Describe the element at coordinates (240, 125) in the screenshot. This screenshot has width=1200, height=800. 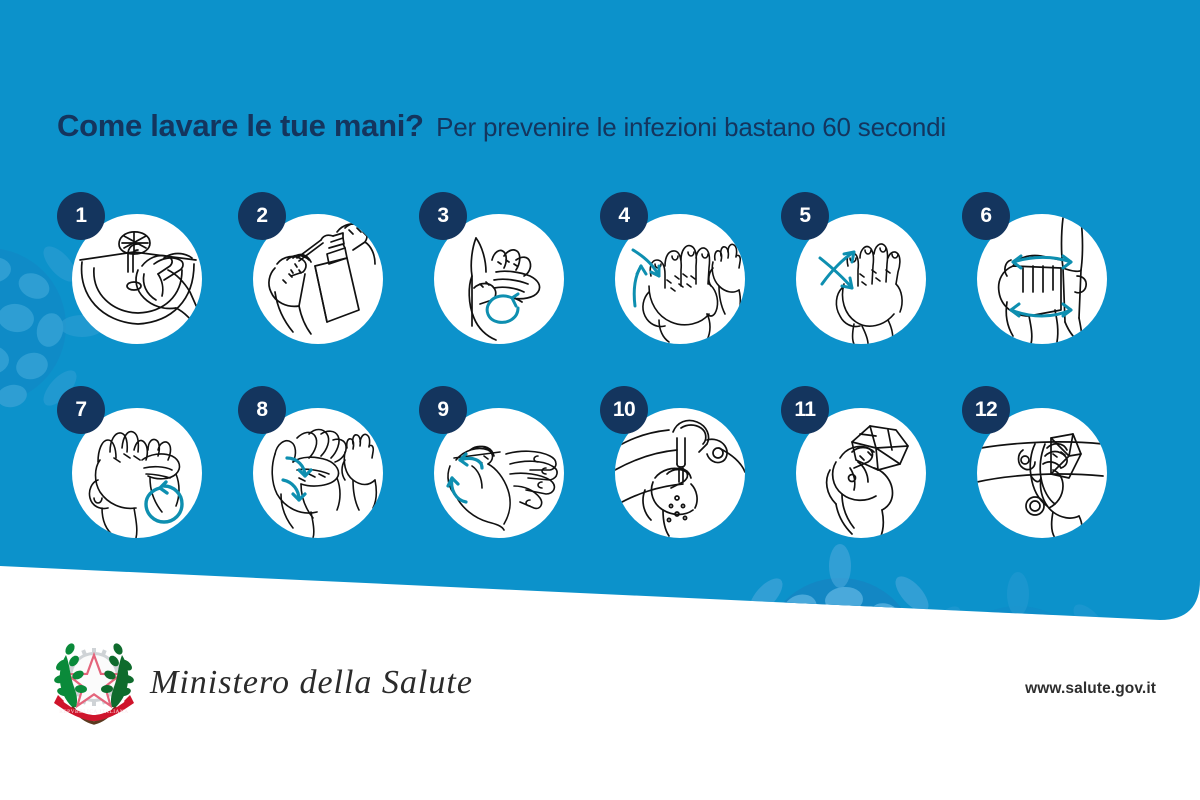
I see `page-title: Come lavare le tue mani?` at that location.